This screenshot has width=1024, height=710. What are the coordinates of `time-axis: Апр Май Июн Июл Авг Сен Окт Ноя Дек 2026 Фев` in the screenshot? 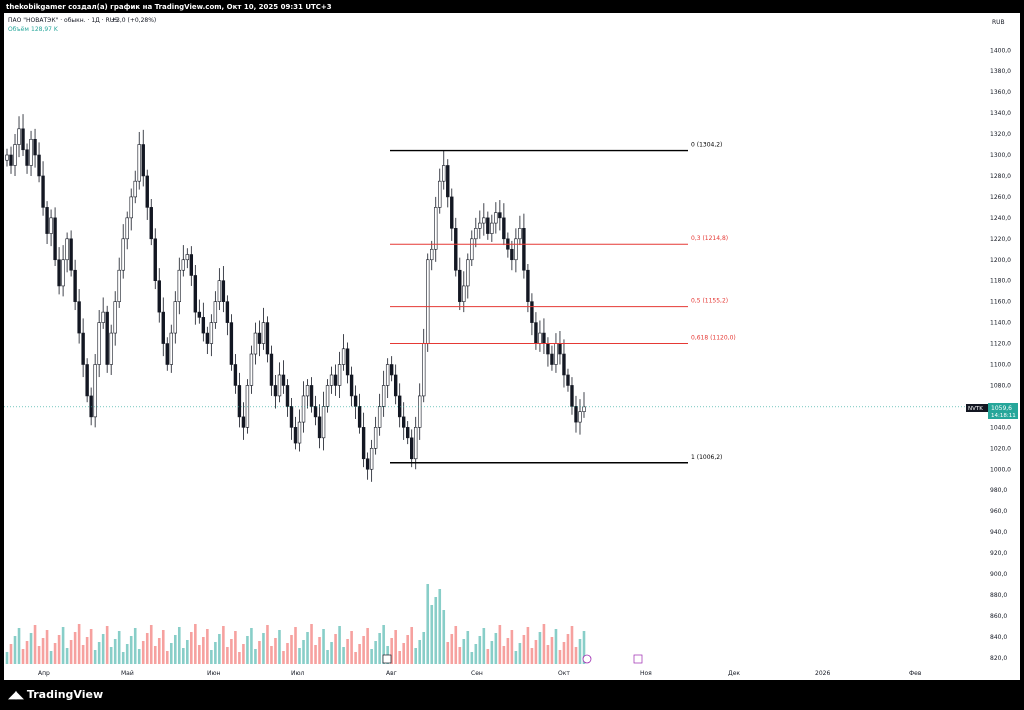 It's located at (480, 673).